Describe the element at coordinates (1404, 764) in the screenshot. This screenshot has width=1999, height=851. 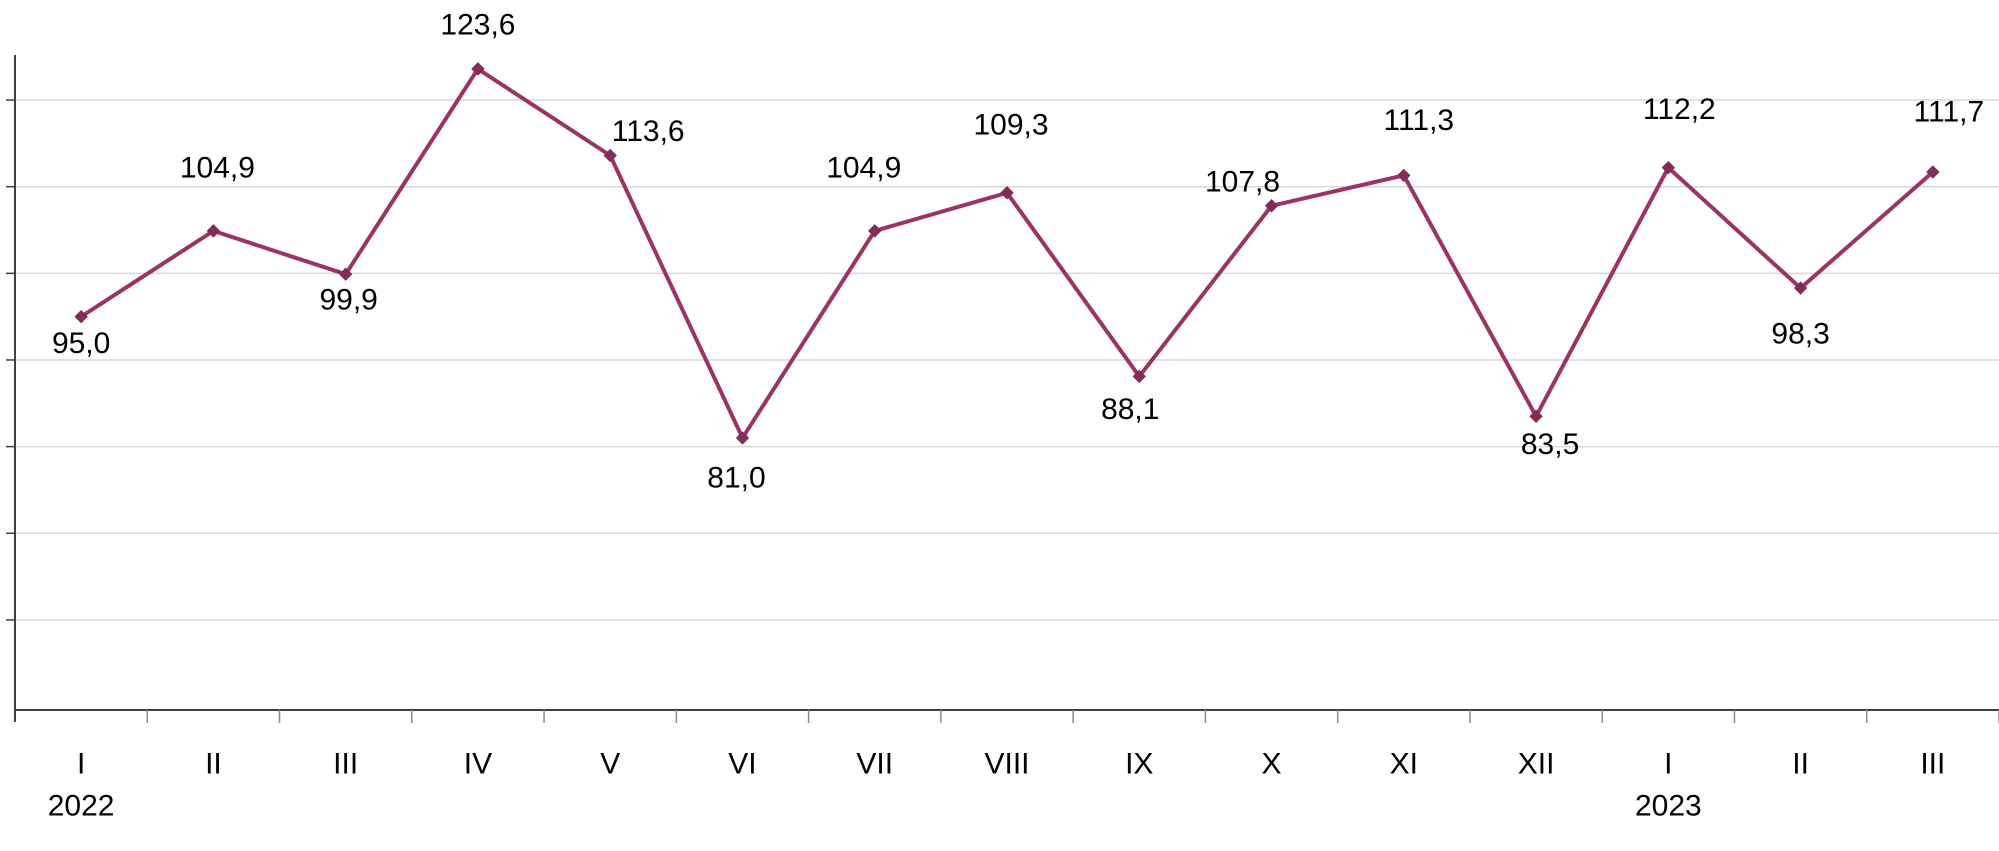
I see `x-axis-month-label: XI` at that location.